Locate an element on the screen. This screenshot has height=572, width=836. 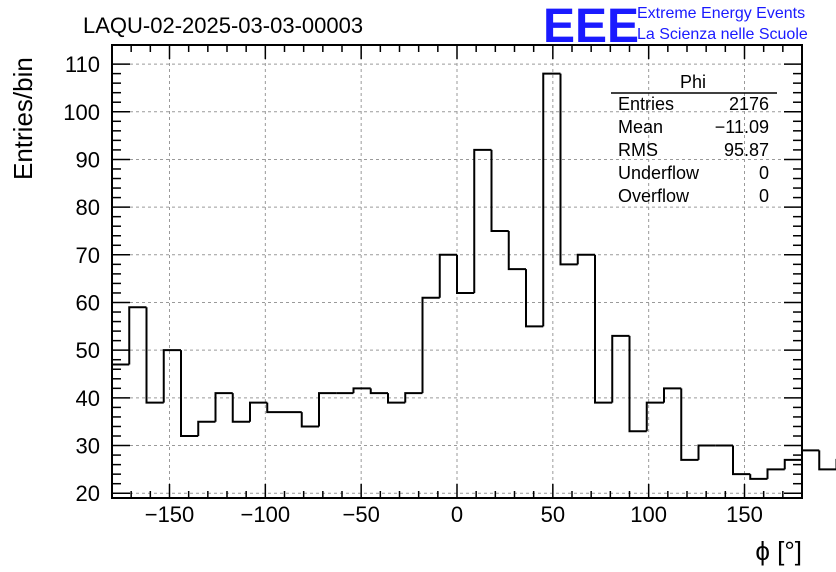
x-tick-labels: −150 −100 −50 0 50 100 150 is located at coordinates (454, 514).